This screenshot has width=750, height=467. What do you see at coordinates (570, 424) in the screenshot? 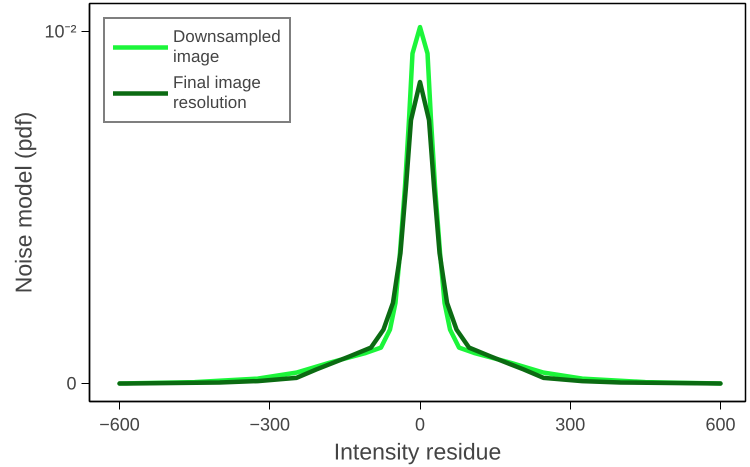
I see `x-tick-label: 300` at bounding box center [570, 424].